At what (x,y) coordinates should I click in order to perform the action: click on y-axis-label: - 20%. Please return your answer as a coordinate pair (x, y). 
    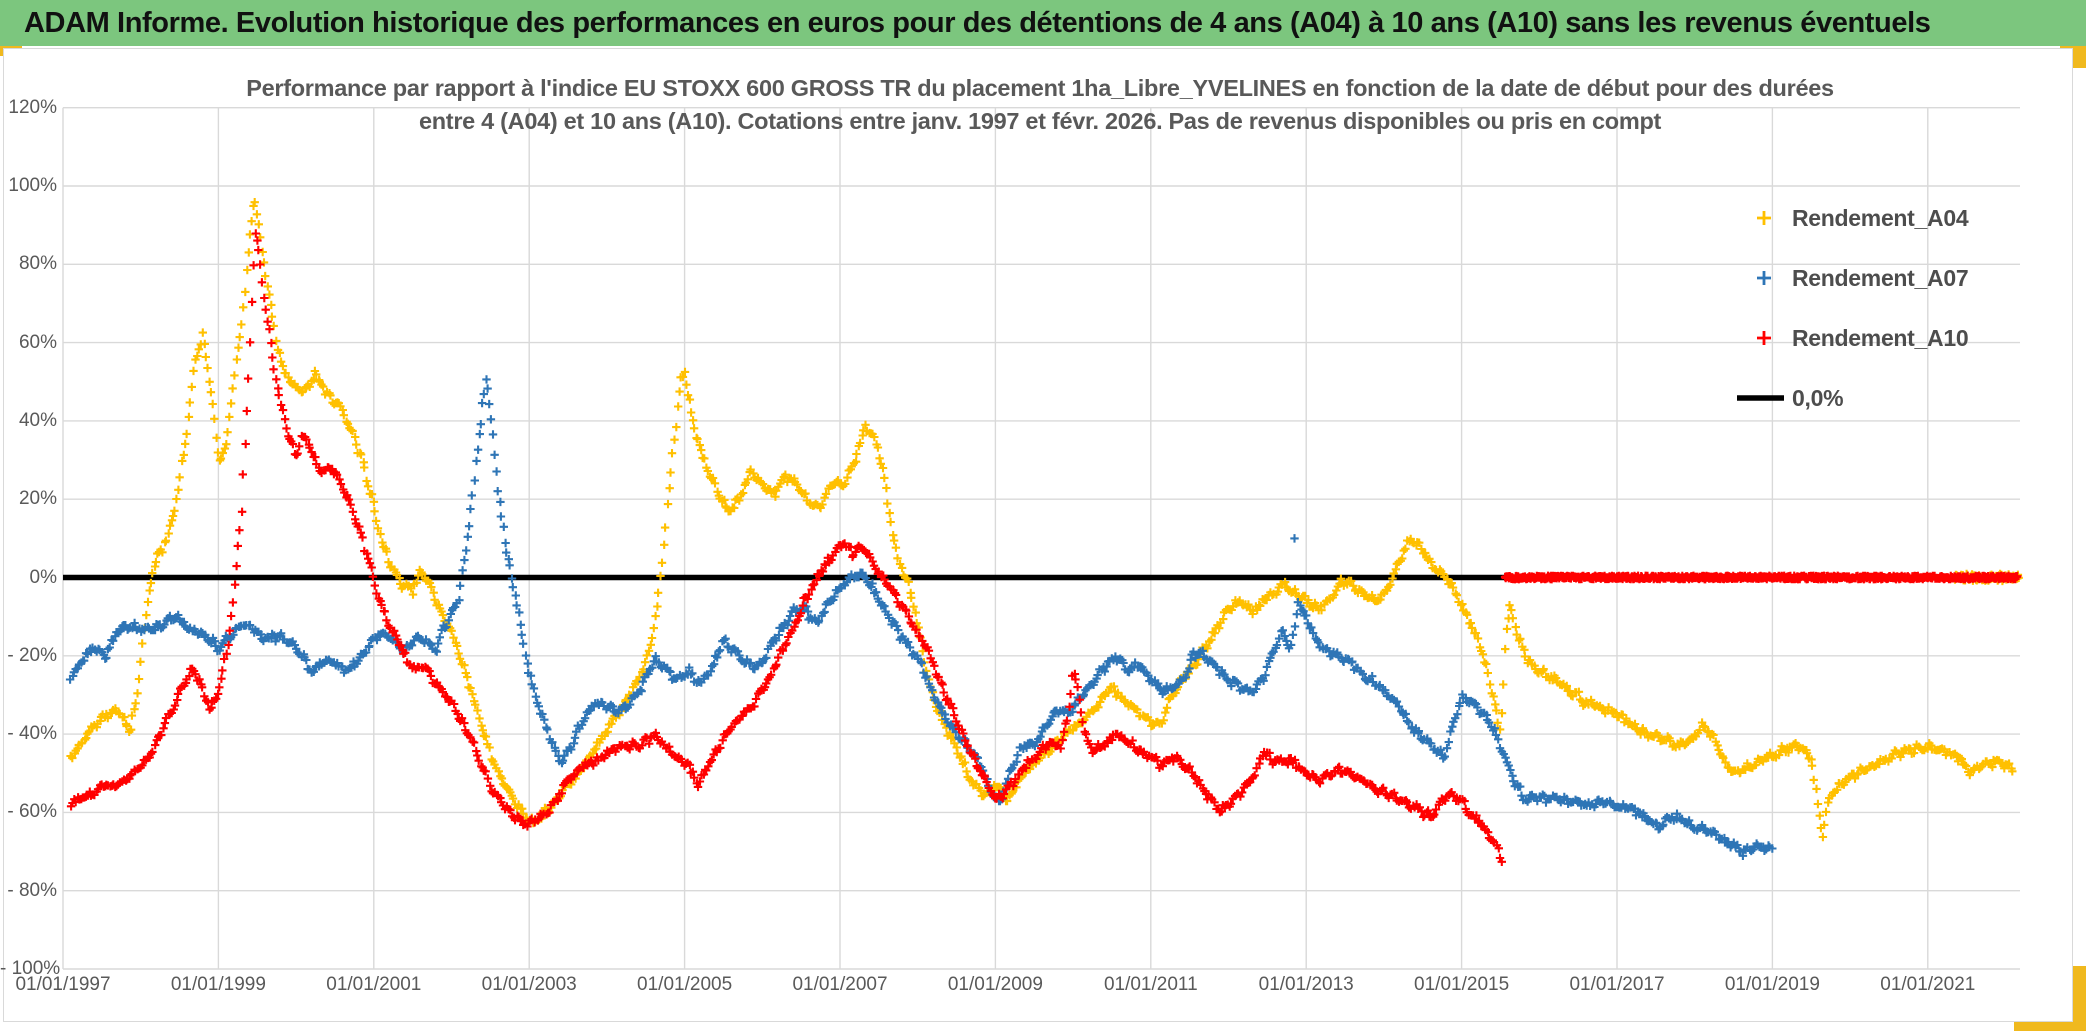
    Looking at the image, I should click on (32, 655).